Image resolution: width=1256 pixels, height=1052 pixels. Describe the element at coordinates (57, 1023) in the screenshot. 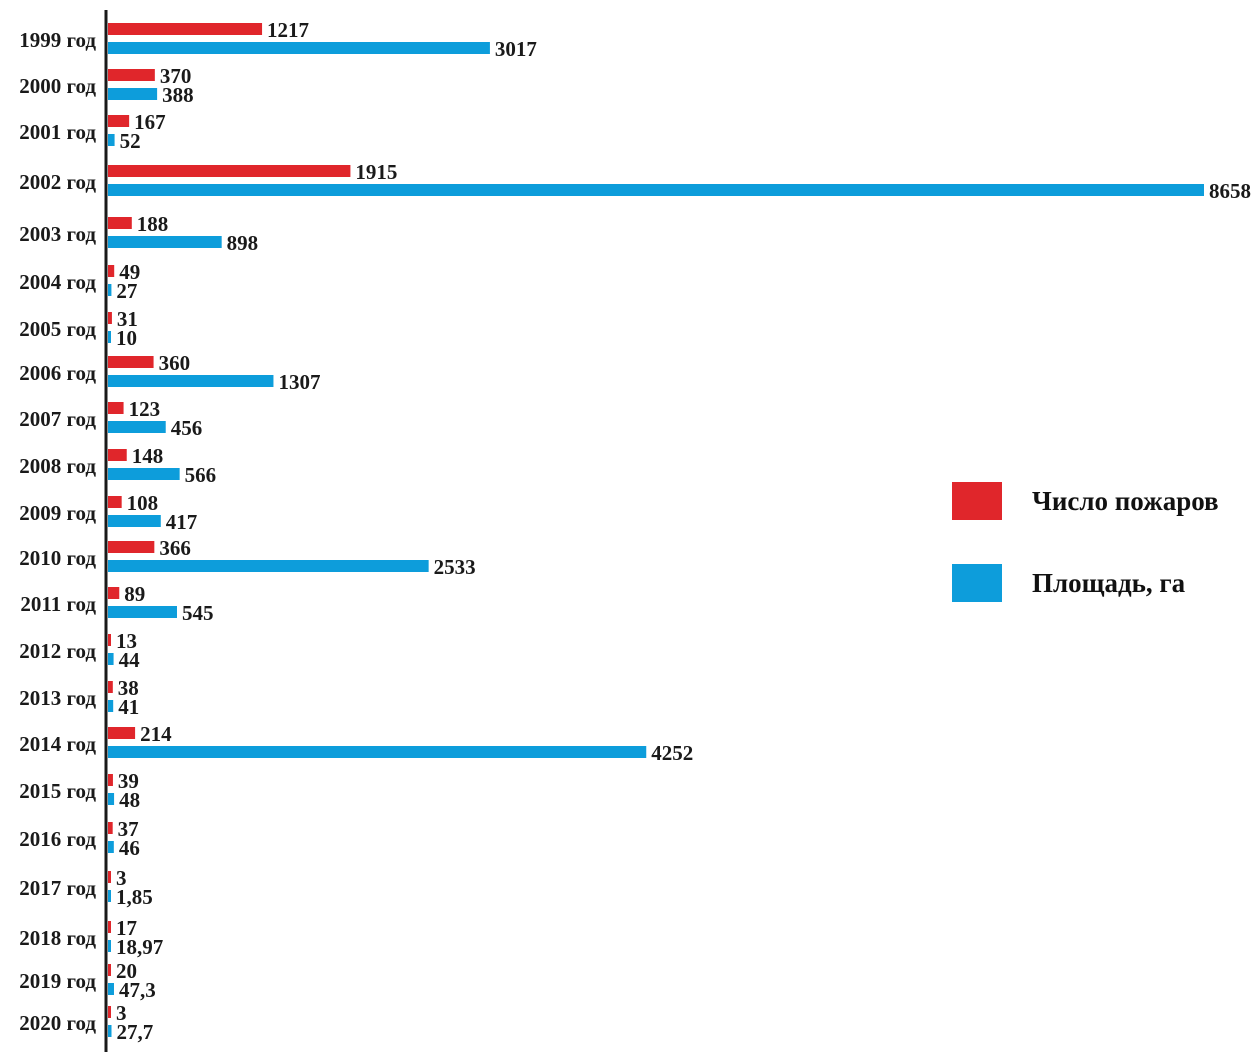

I see `y-tick-label: 2020 год` at that location.